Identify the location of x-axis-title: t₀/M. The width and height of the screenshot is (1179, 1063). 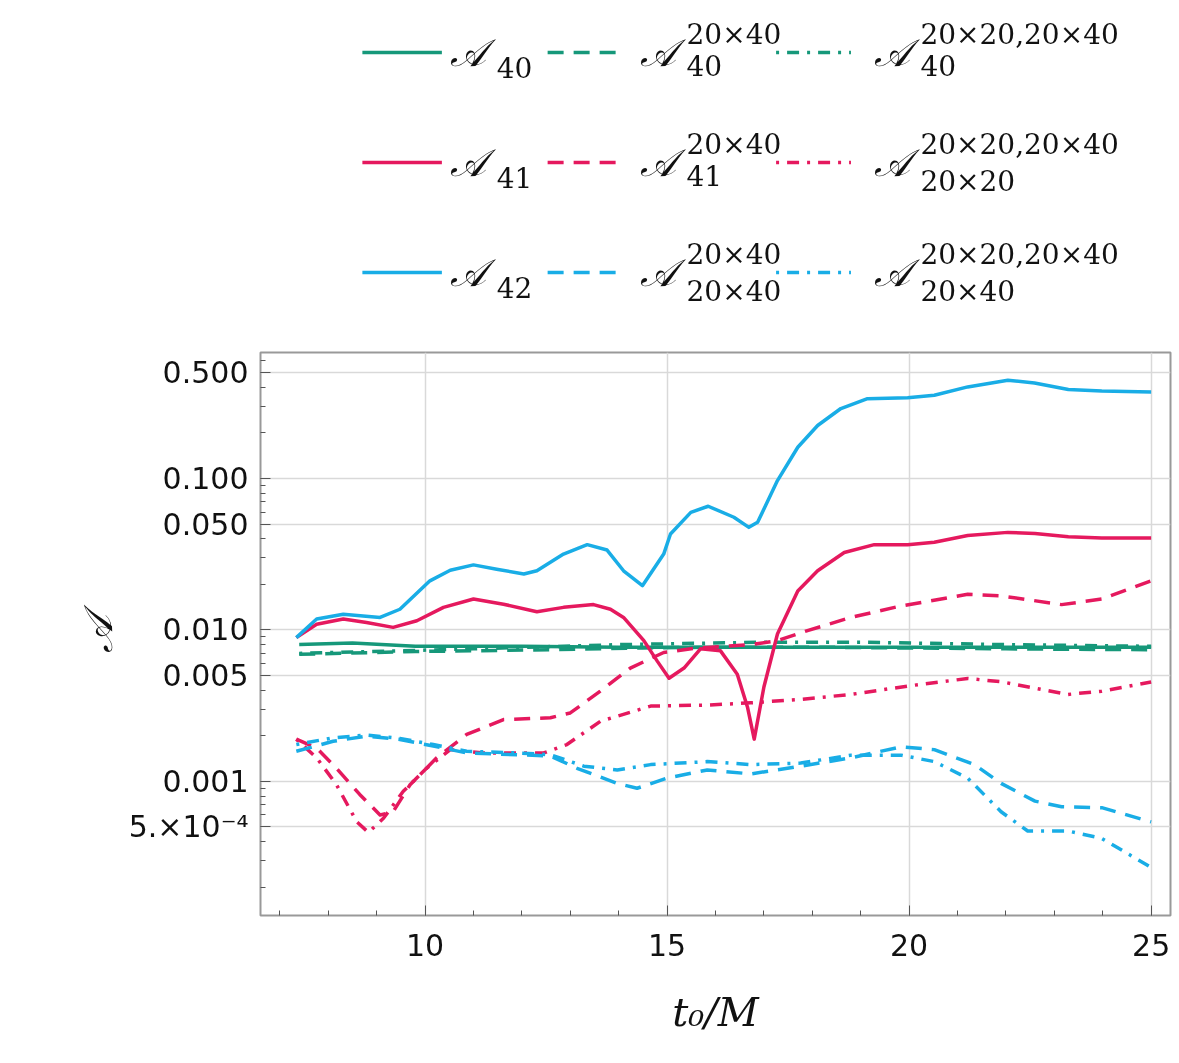
(716, 1011).